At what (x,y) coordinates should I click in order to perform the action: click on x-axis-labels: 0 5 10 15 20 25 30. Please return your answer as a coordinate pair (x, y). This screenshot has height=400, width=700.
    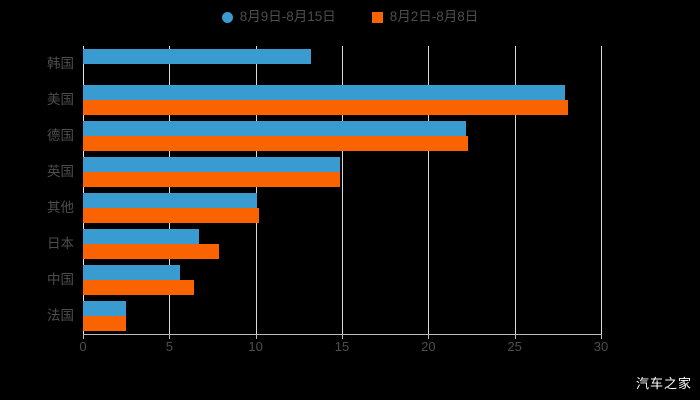
    Looking at the image, I should click on (350, 349).